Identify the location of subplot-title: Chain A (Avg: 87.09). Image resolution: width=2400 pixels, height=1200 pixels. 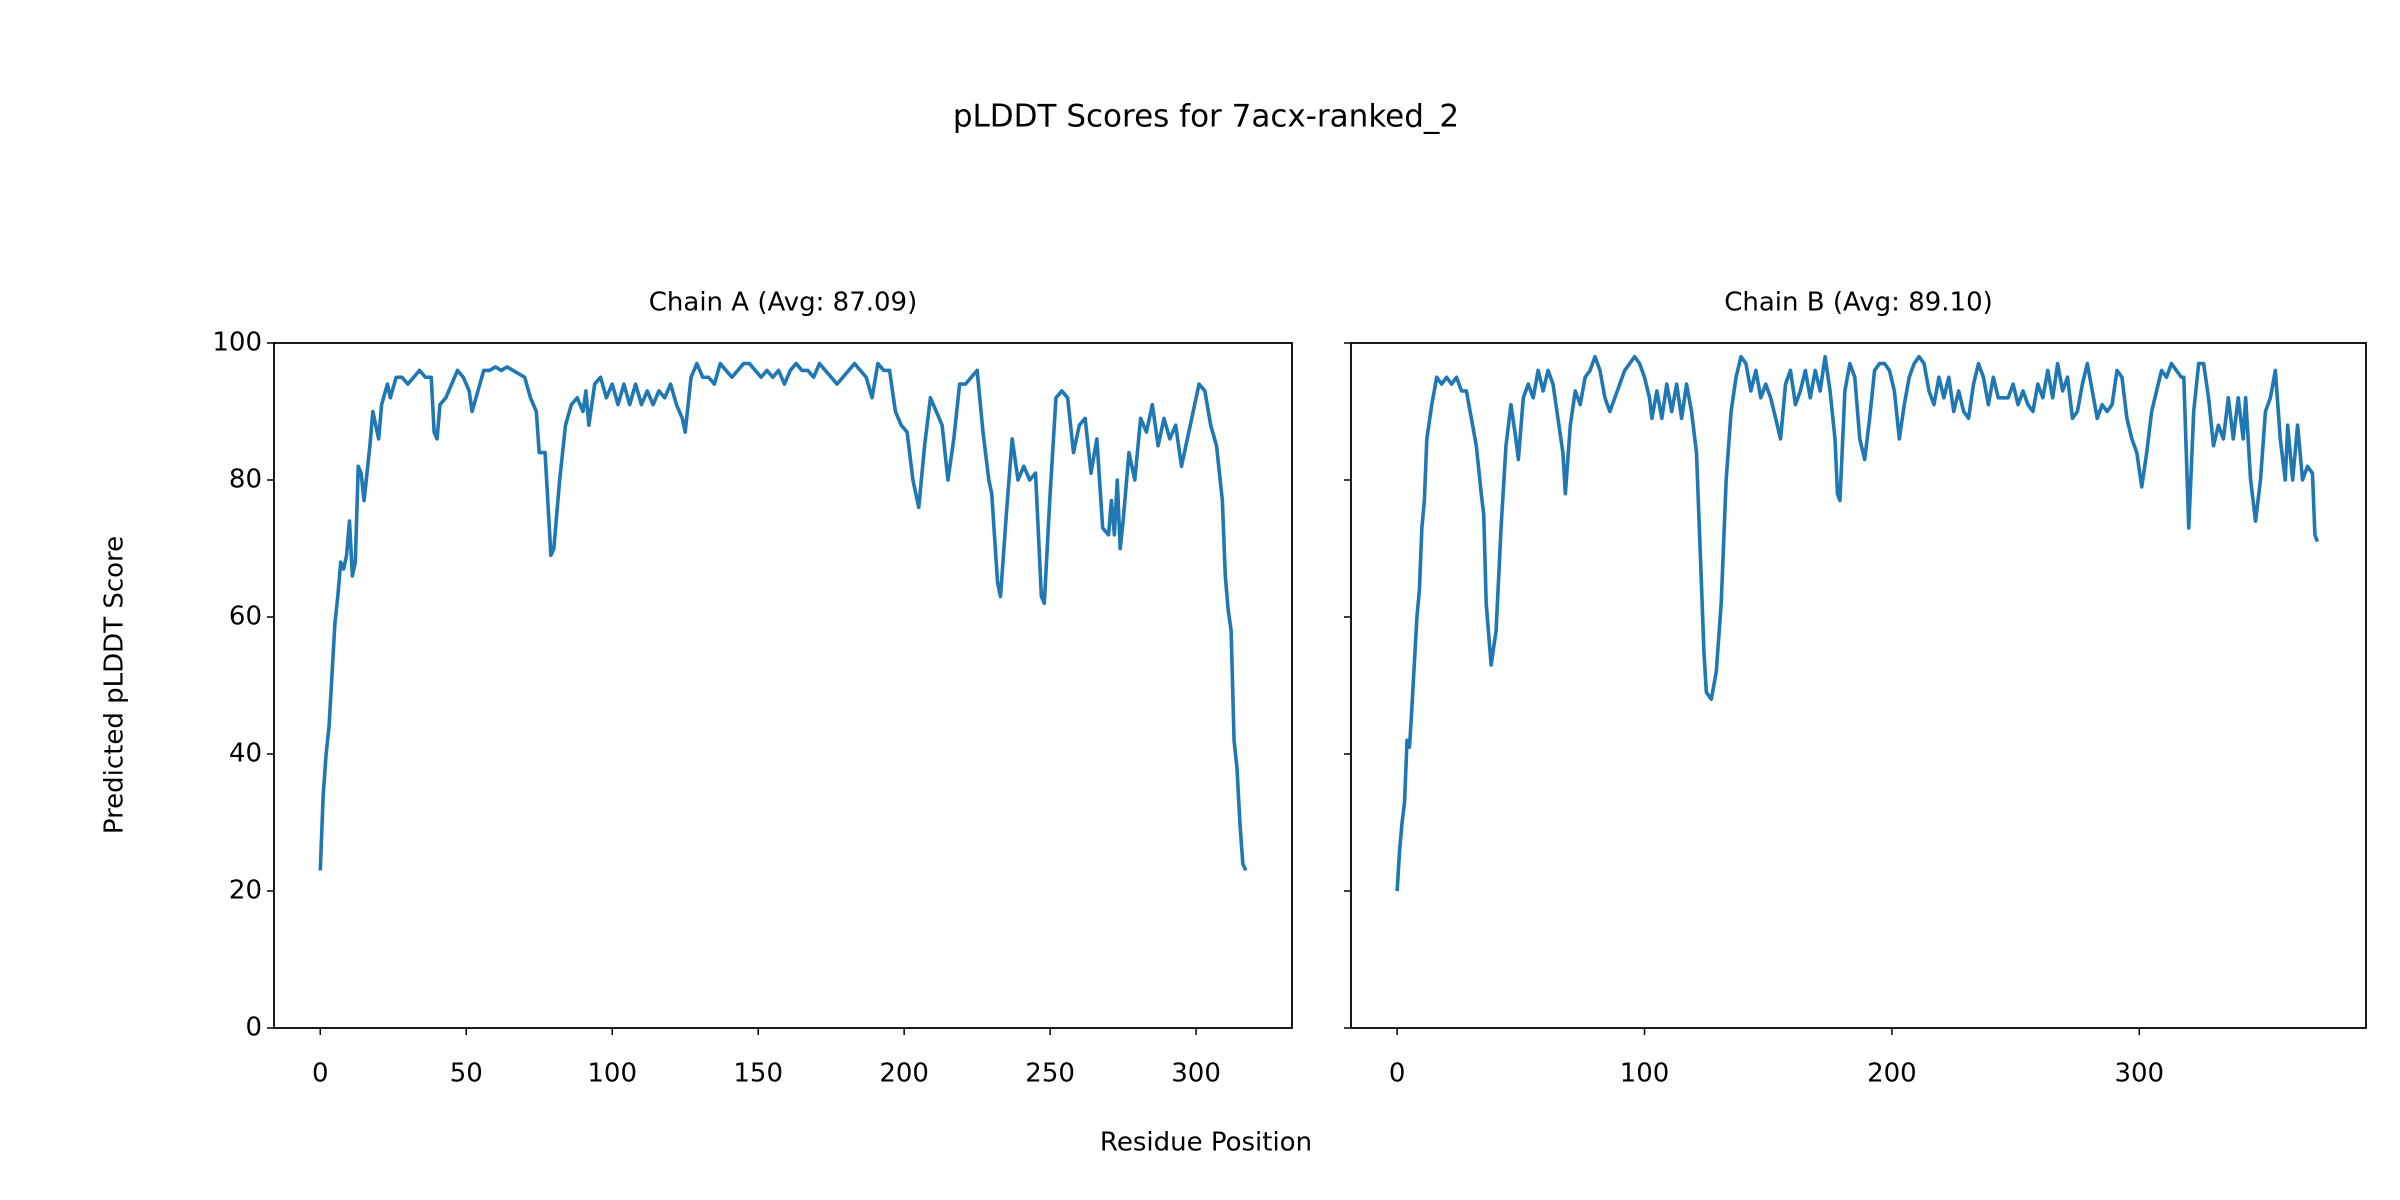
(783, 303).